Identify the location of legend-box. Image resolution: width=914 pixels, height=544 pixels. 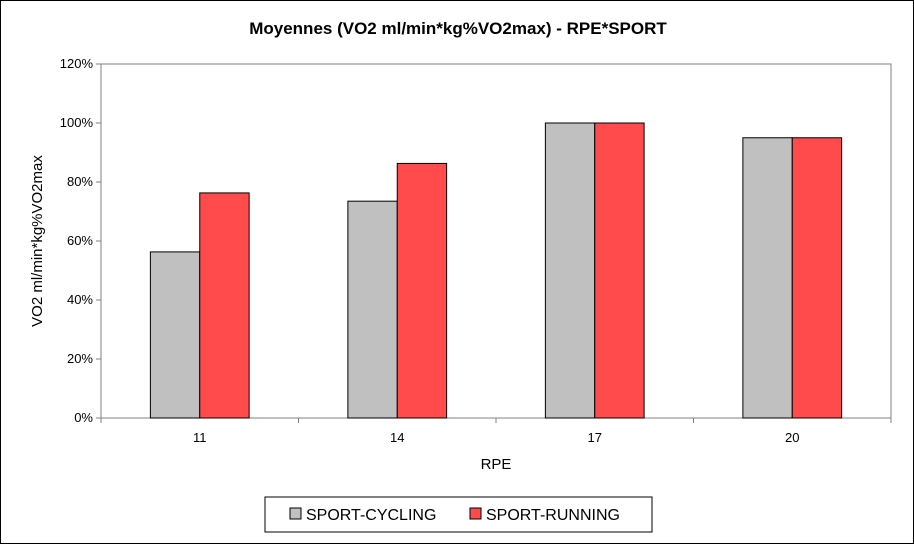
(458, 514).